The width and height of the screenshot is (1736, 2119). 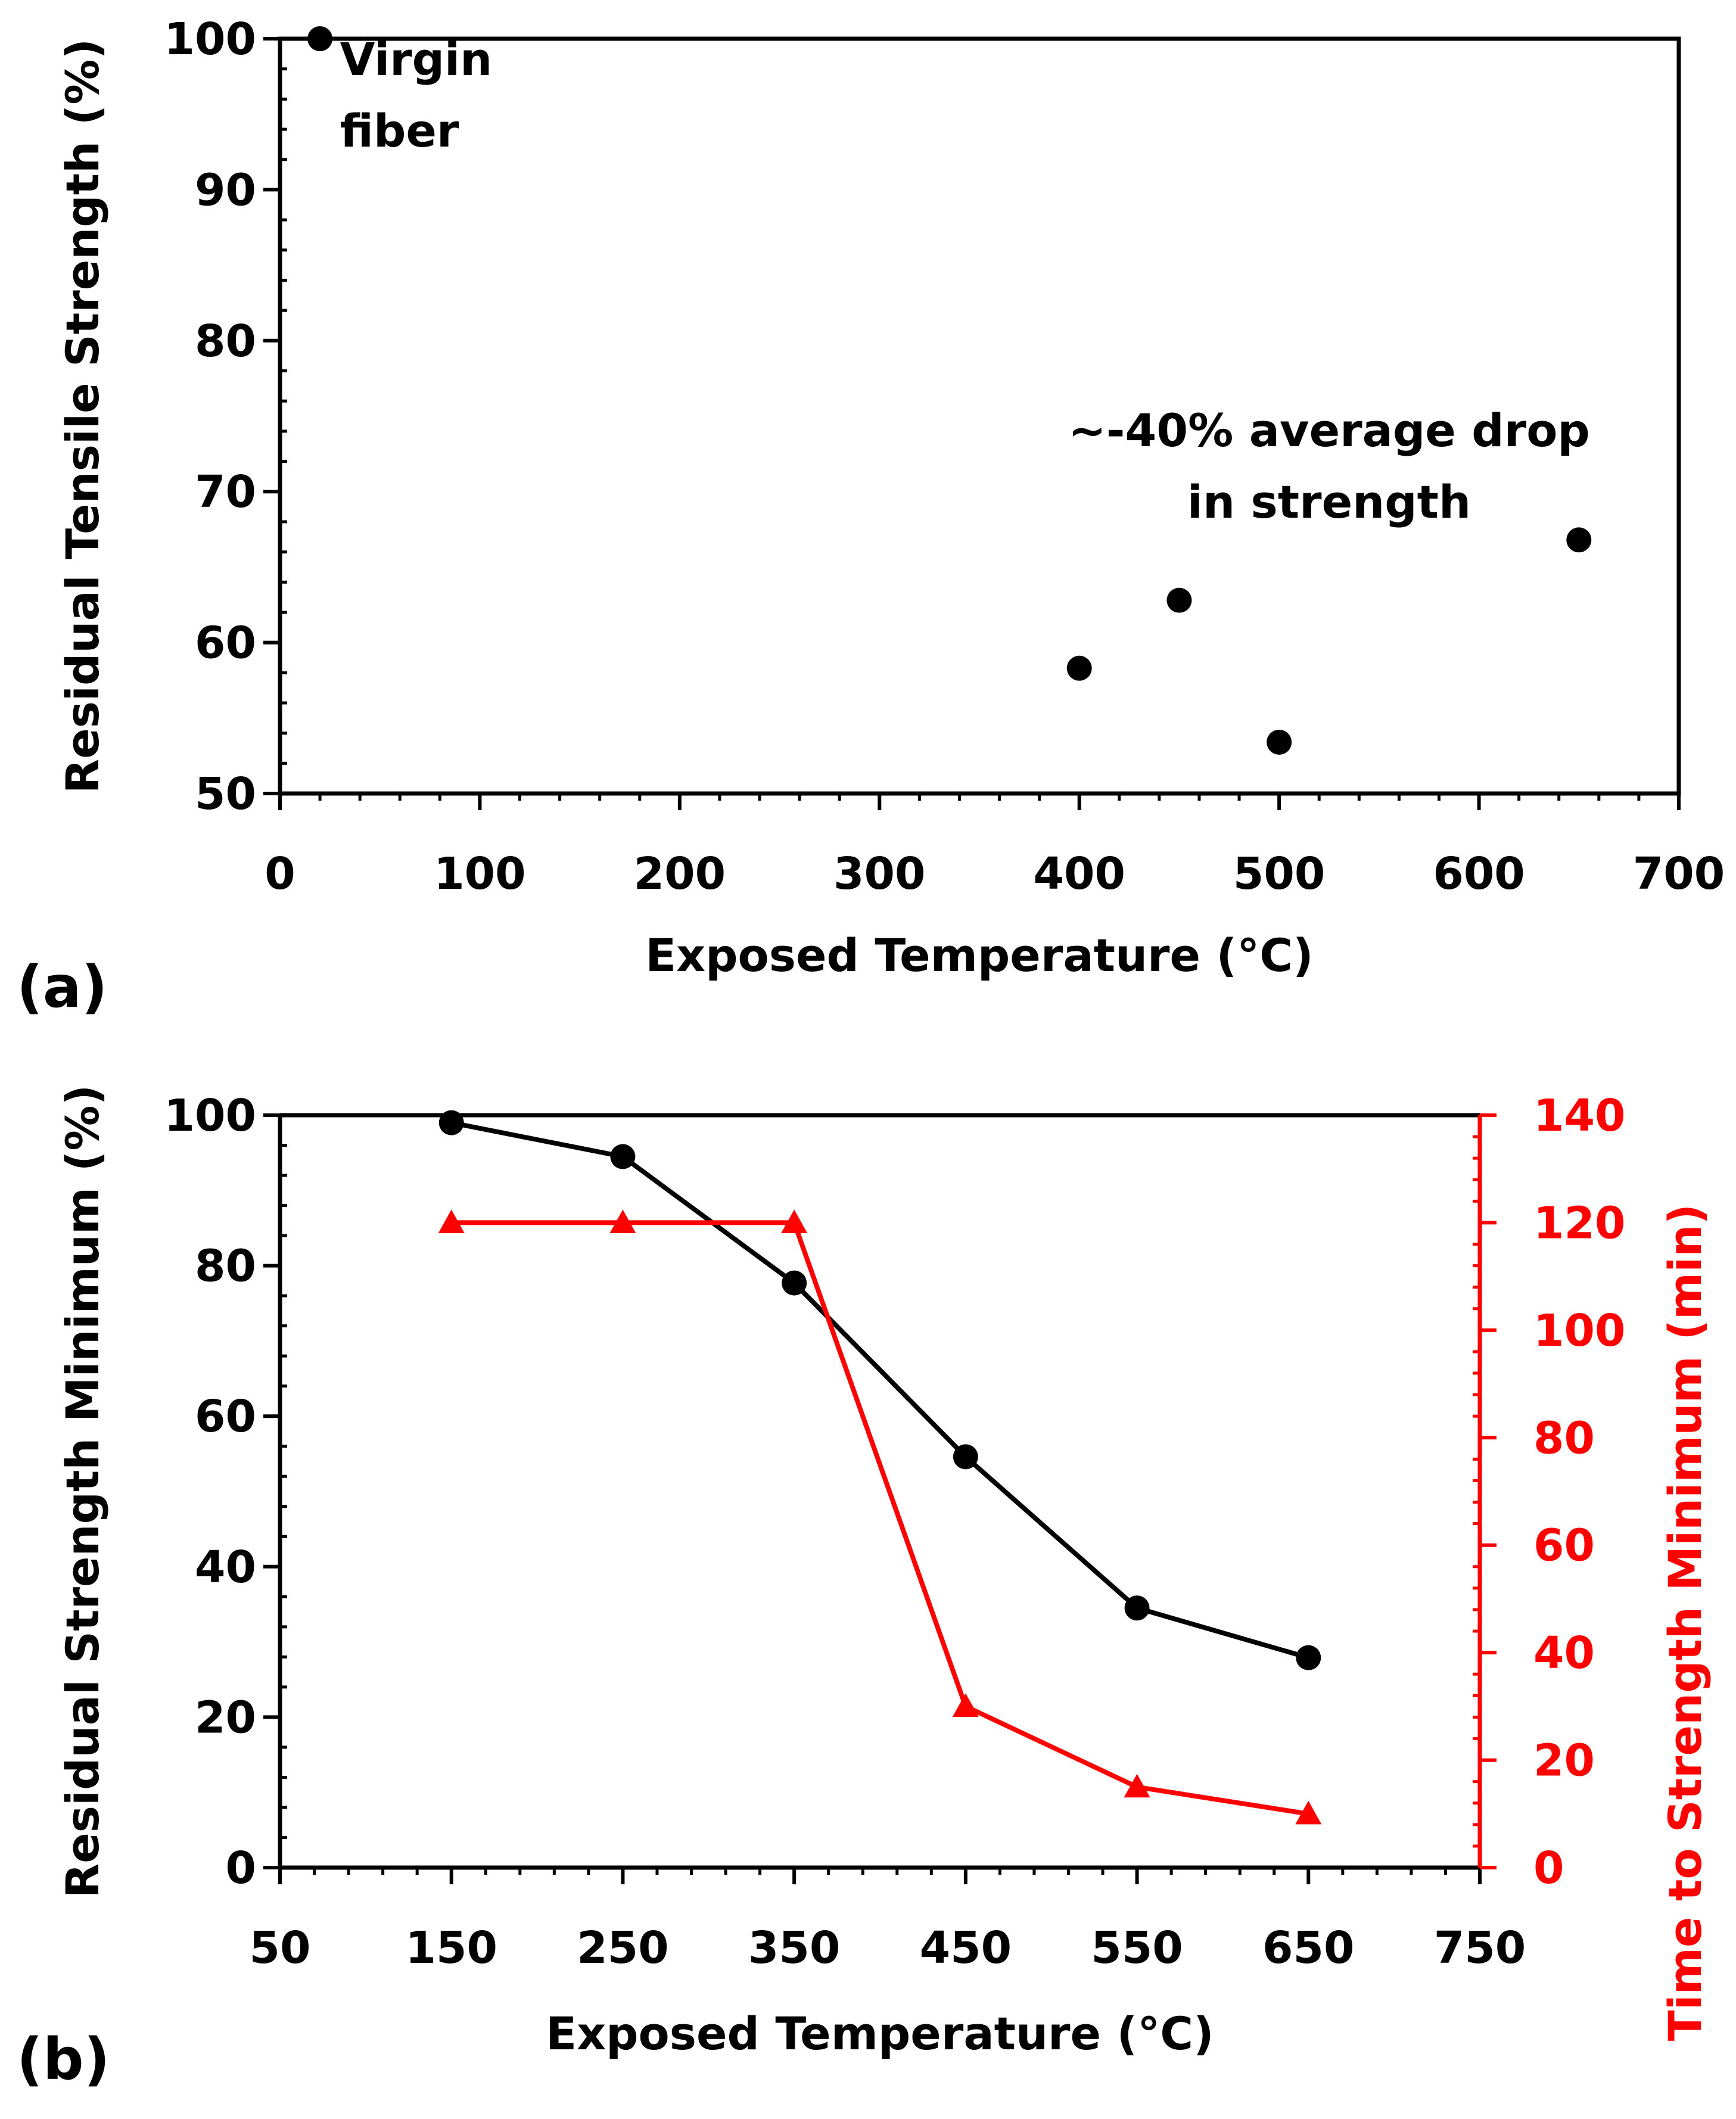 What do you see at coordinates (1308, 1948) in the screenshot?
I see `x-tick-label: 650` at bounding box center [1308, 1948].